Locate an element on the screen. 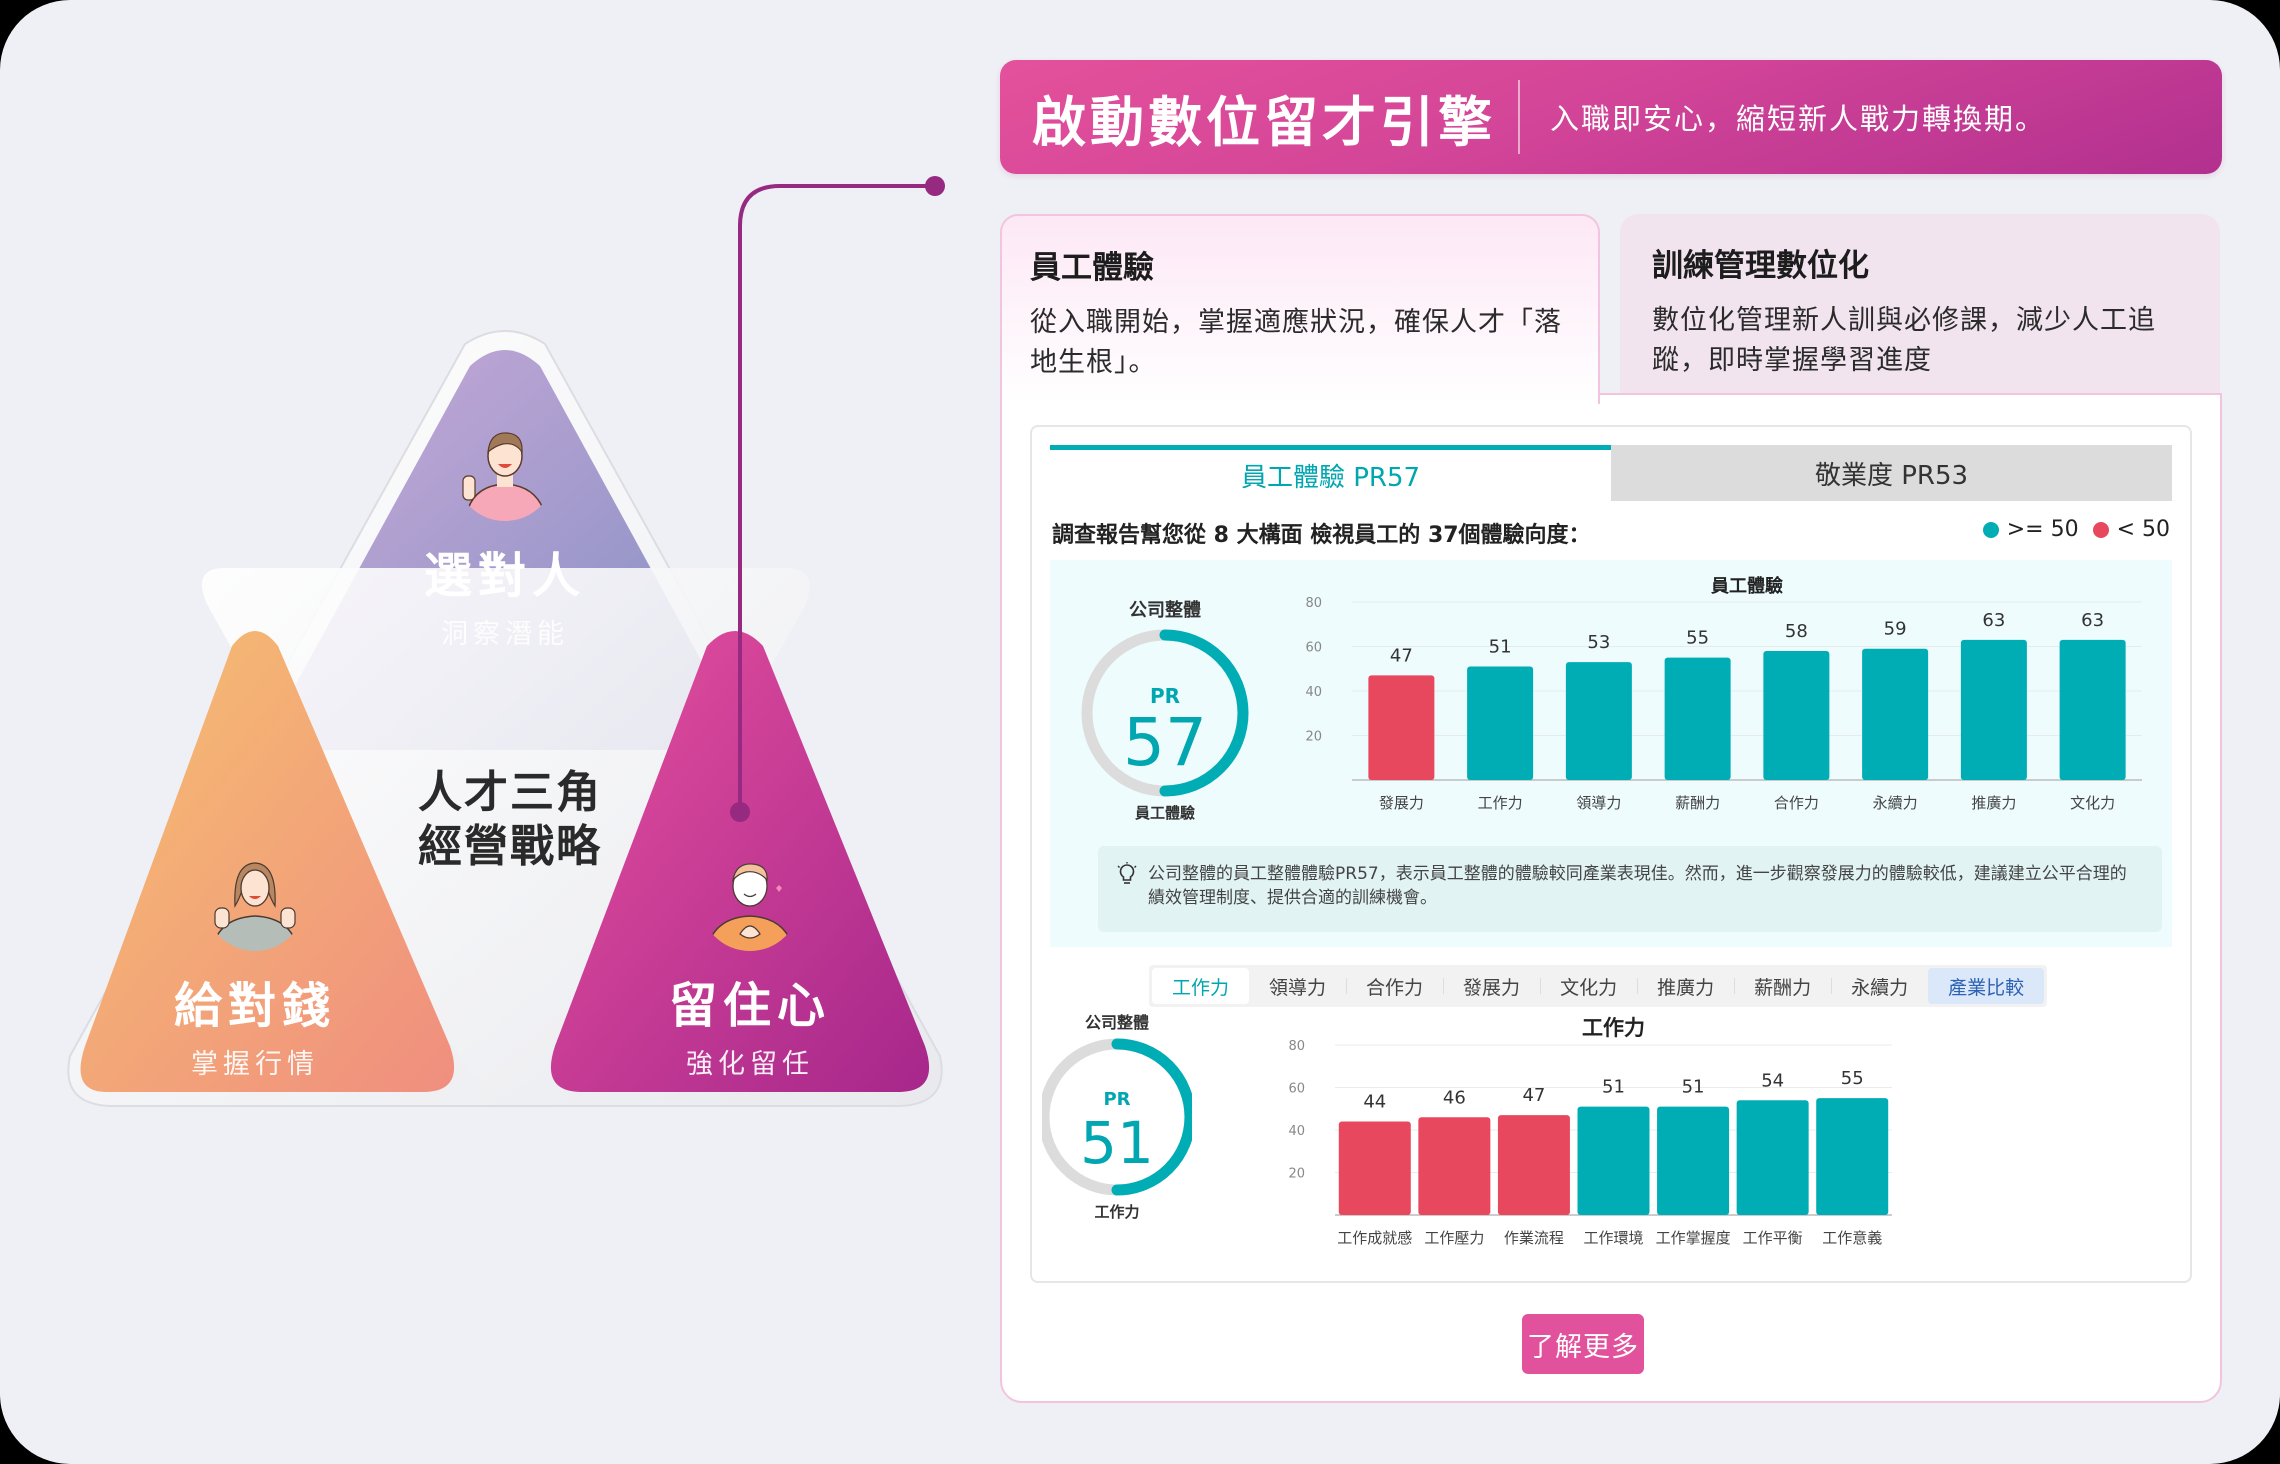  bar-value-label: 59 is located at coordinates (1895, 629).